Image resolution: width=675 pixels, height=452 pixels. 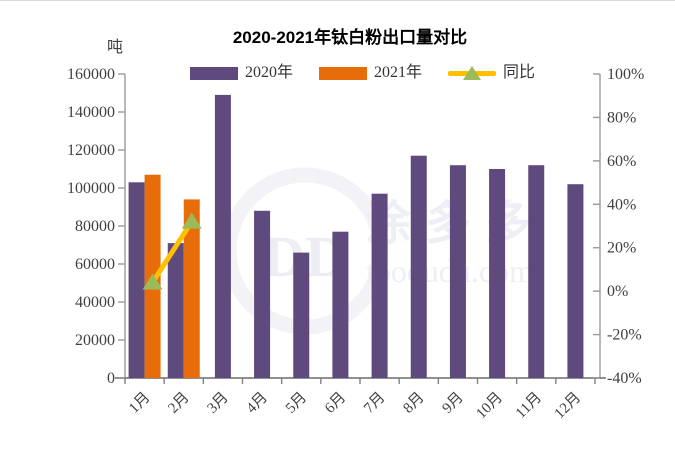 I want to click on left-axis-tick-label: 0, so click(x=111, y=378).